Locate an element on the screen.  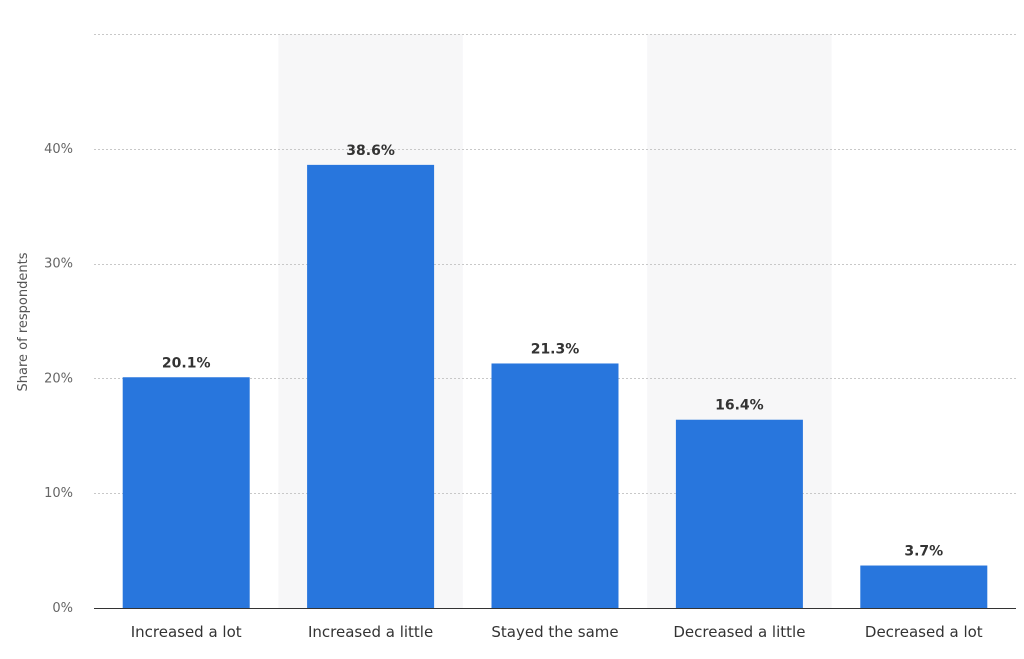
x-tick-label: Increased a little is located at coordinates (370, 632).